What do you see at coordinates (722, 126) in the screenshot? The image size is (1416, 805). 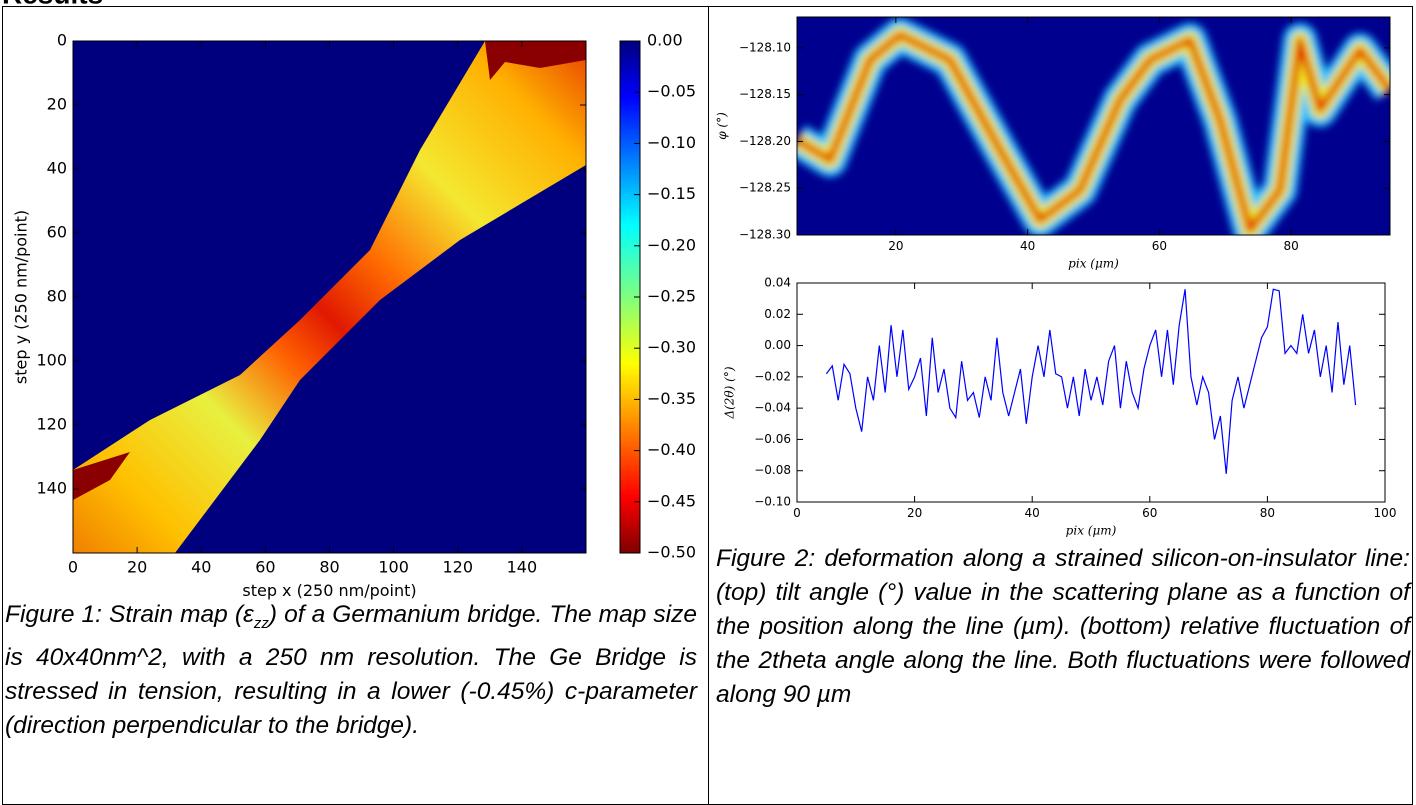 I see `y-axis-label: φ (°)` at bounding box center [722, 126].